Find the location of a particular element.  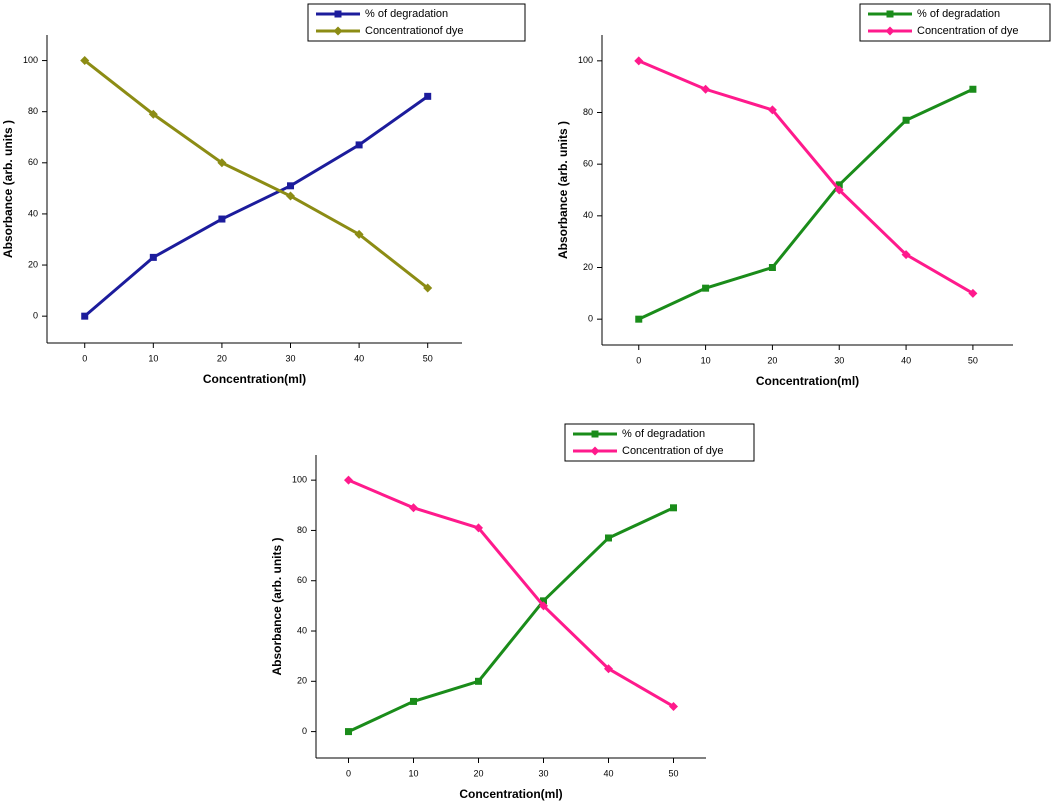

legend-label: Concentrationof dye is located at coordinates (414, 31).